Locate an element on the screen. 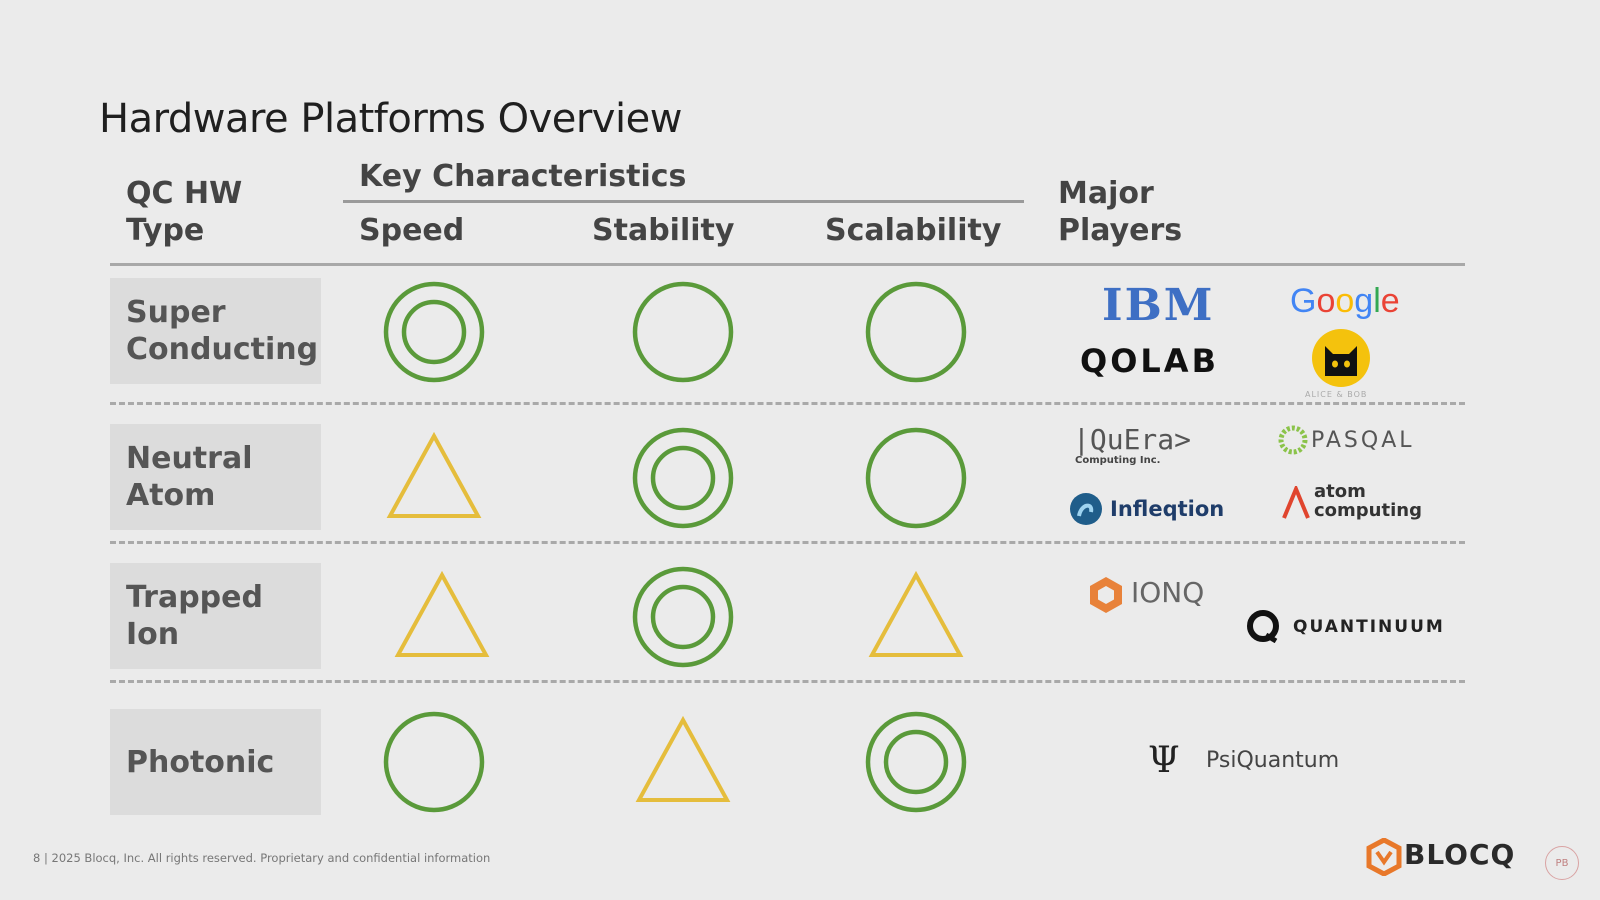 This screenshot has width=1600, height=900. pasqal-icon is located at coordinates (1293, 440).